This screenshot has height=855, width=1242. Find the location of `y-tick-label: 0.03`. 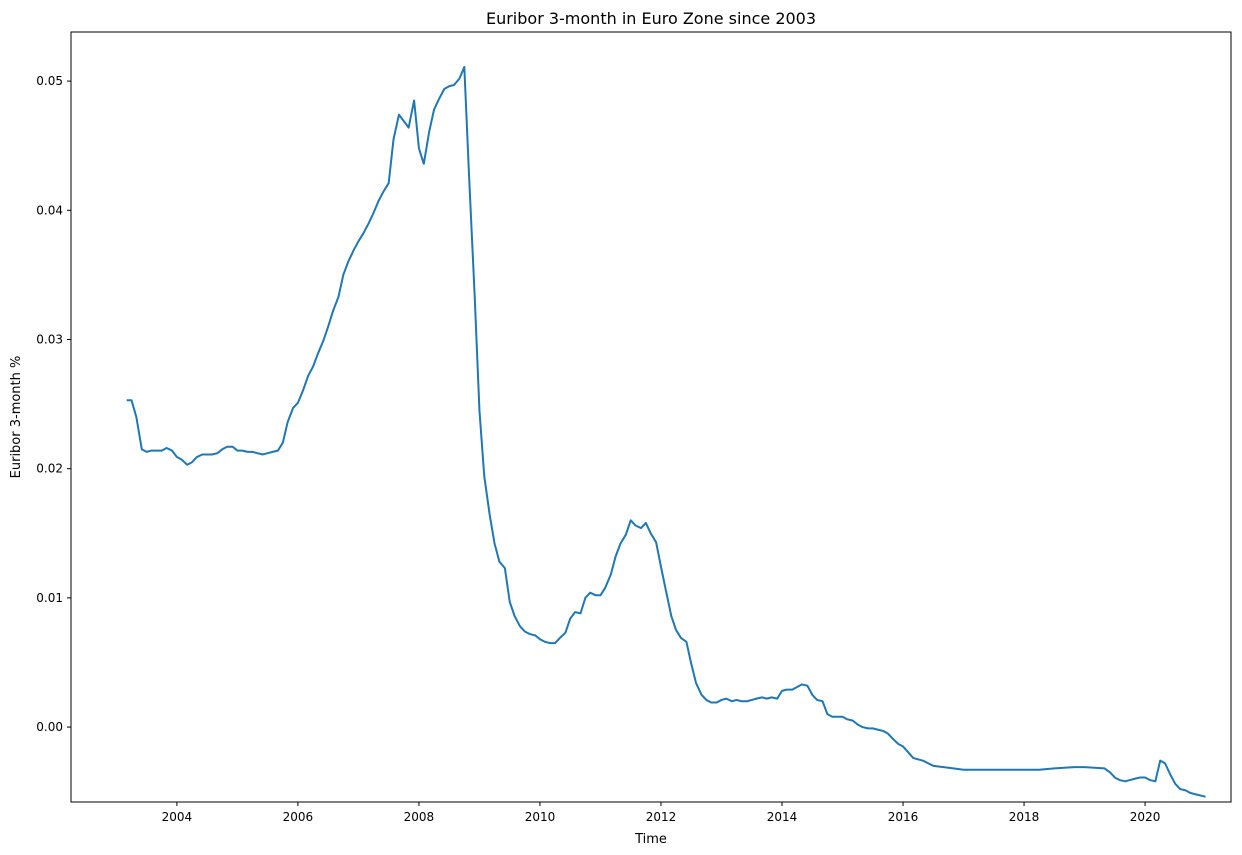

y-tick-label: 0.03 is located at coordinates (49, 339).